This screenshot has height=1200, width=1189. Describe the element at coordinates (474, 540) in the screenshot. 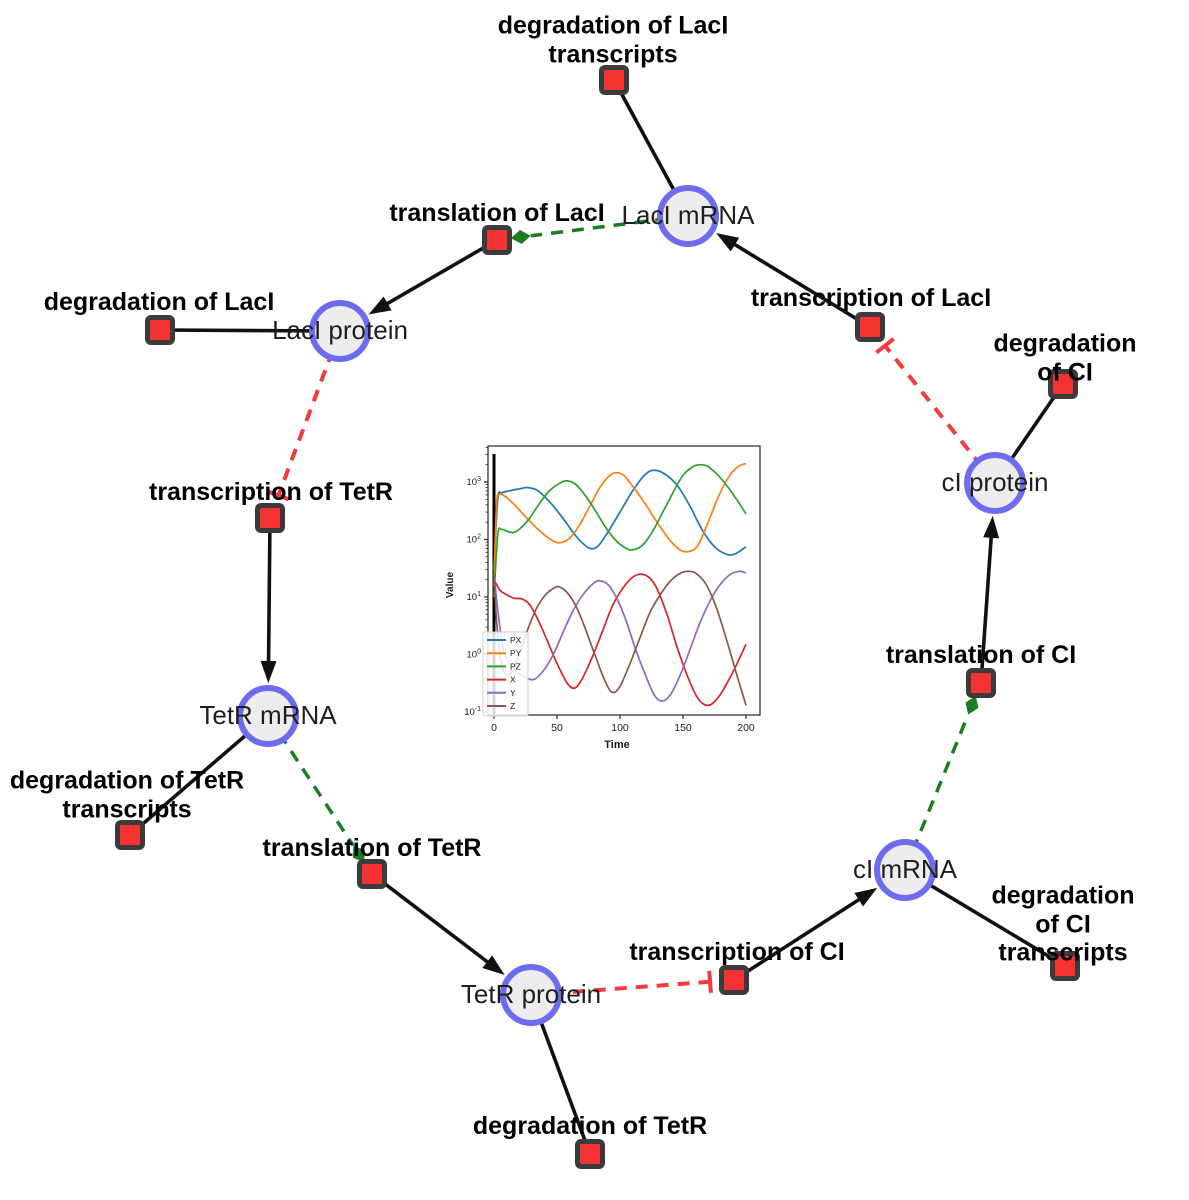

I see `y-tick-label: 10²` at that location.